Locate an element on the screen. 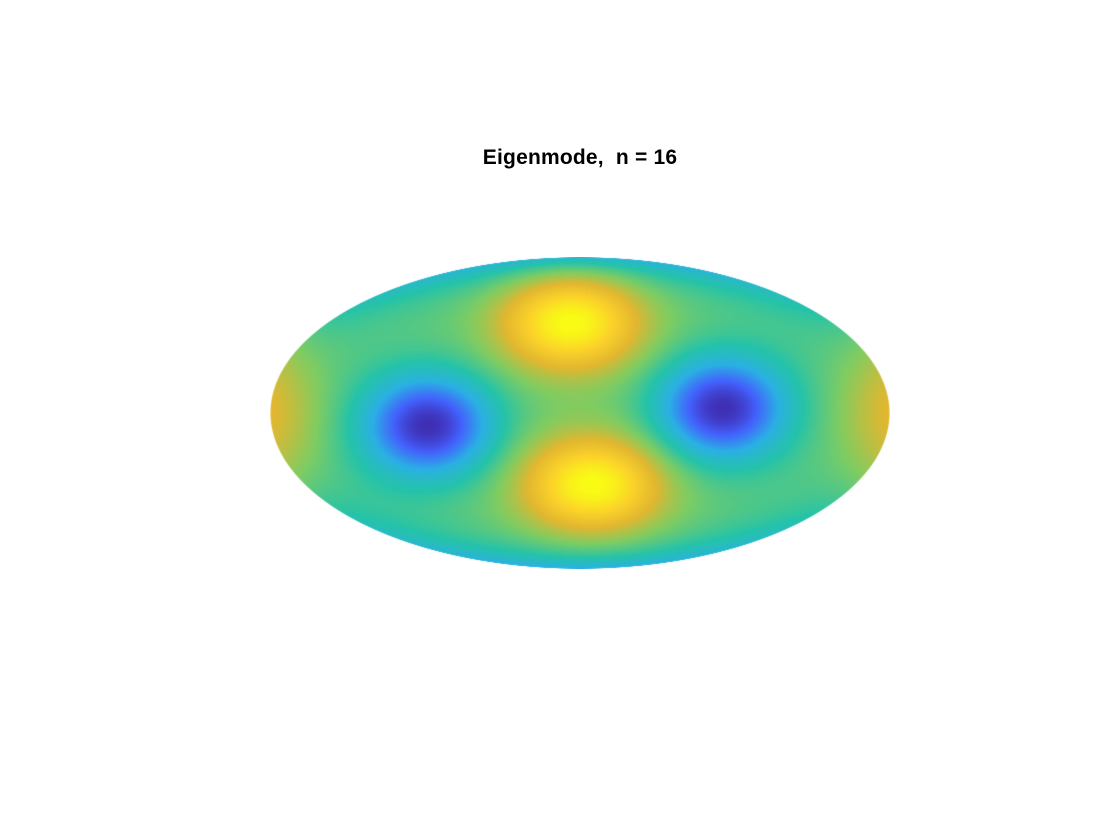  plot-title: Eigenmode, n = 16 is located at coordinates (580, 157).